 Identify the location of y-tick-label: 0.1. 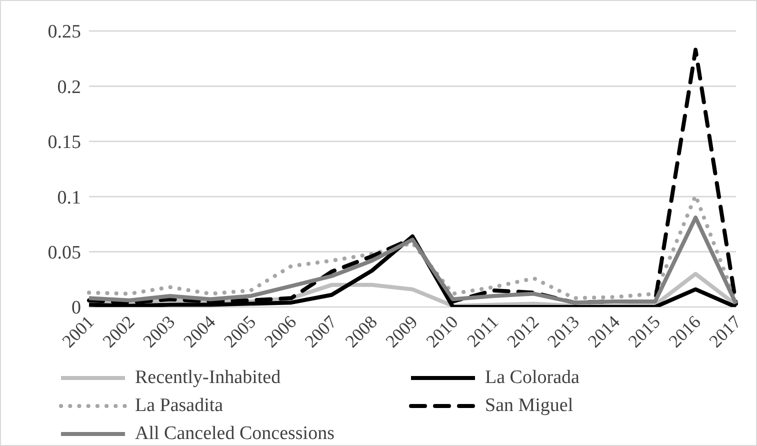
(69, 197).